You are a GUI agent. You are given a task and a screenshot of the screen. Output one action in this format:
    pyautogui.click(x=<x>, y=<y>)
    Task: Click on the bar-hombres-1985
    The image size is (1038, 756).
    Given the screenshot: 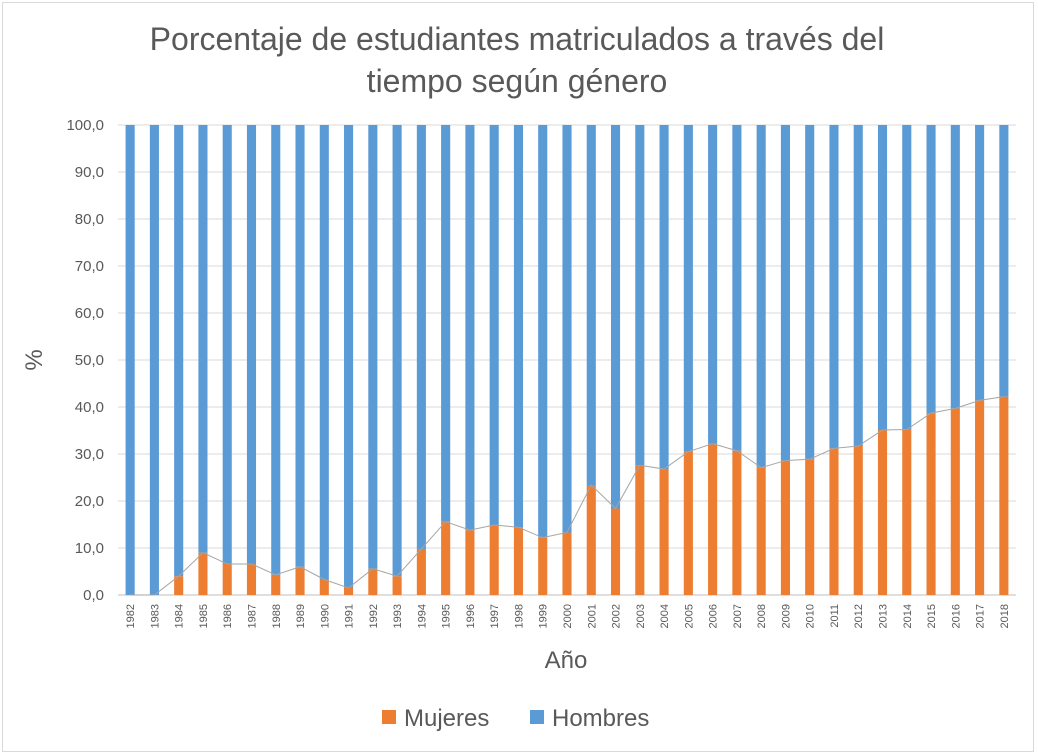 What is the action you would take?
    pyautogui.click(x=203, y=339)
    